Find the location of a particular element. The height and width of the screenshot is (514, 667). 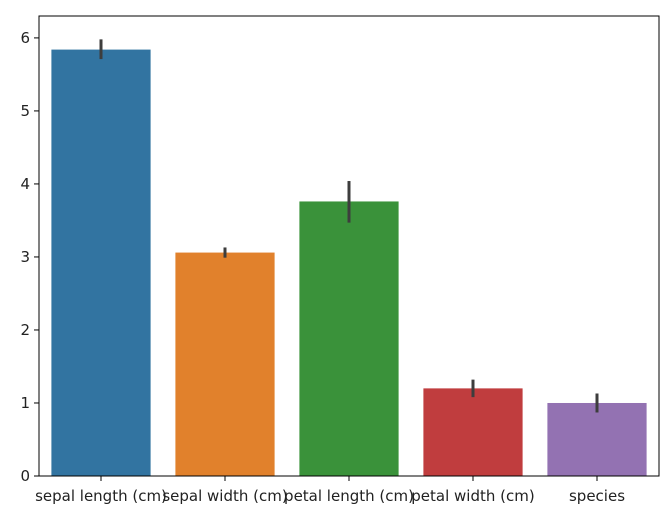

y-tick-label-1: 1 is located at coordinates (25, 403).